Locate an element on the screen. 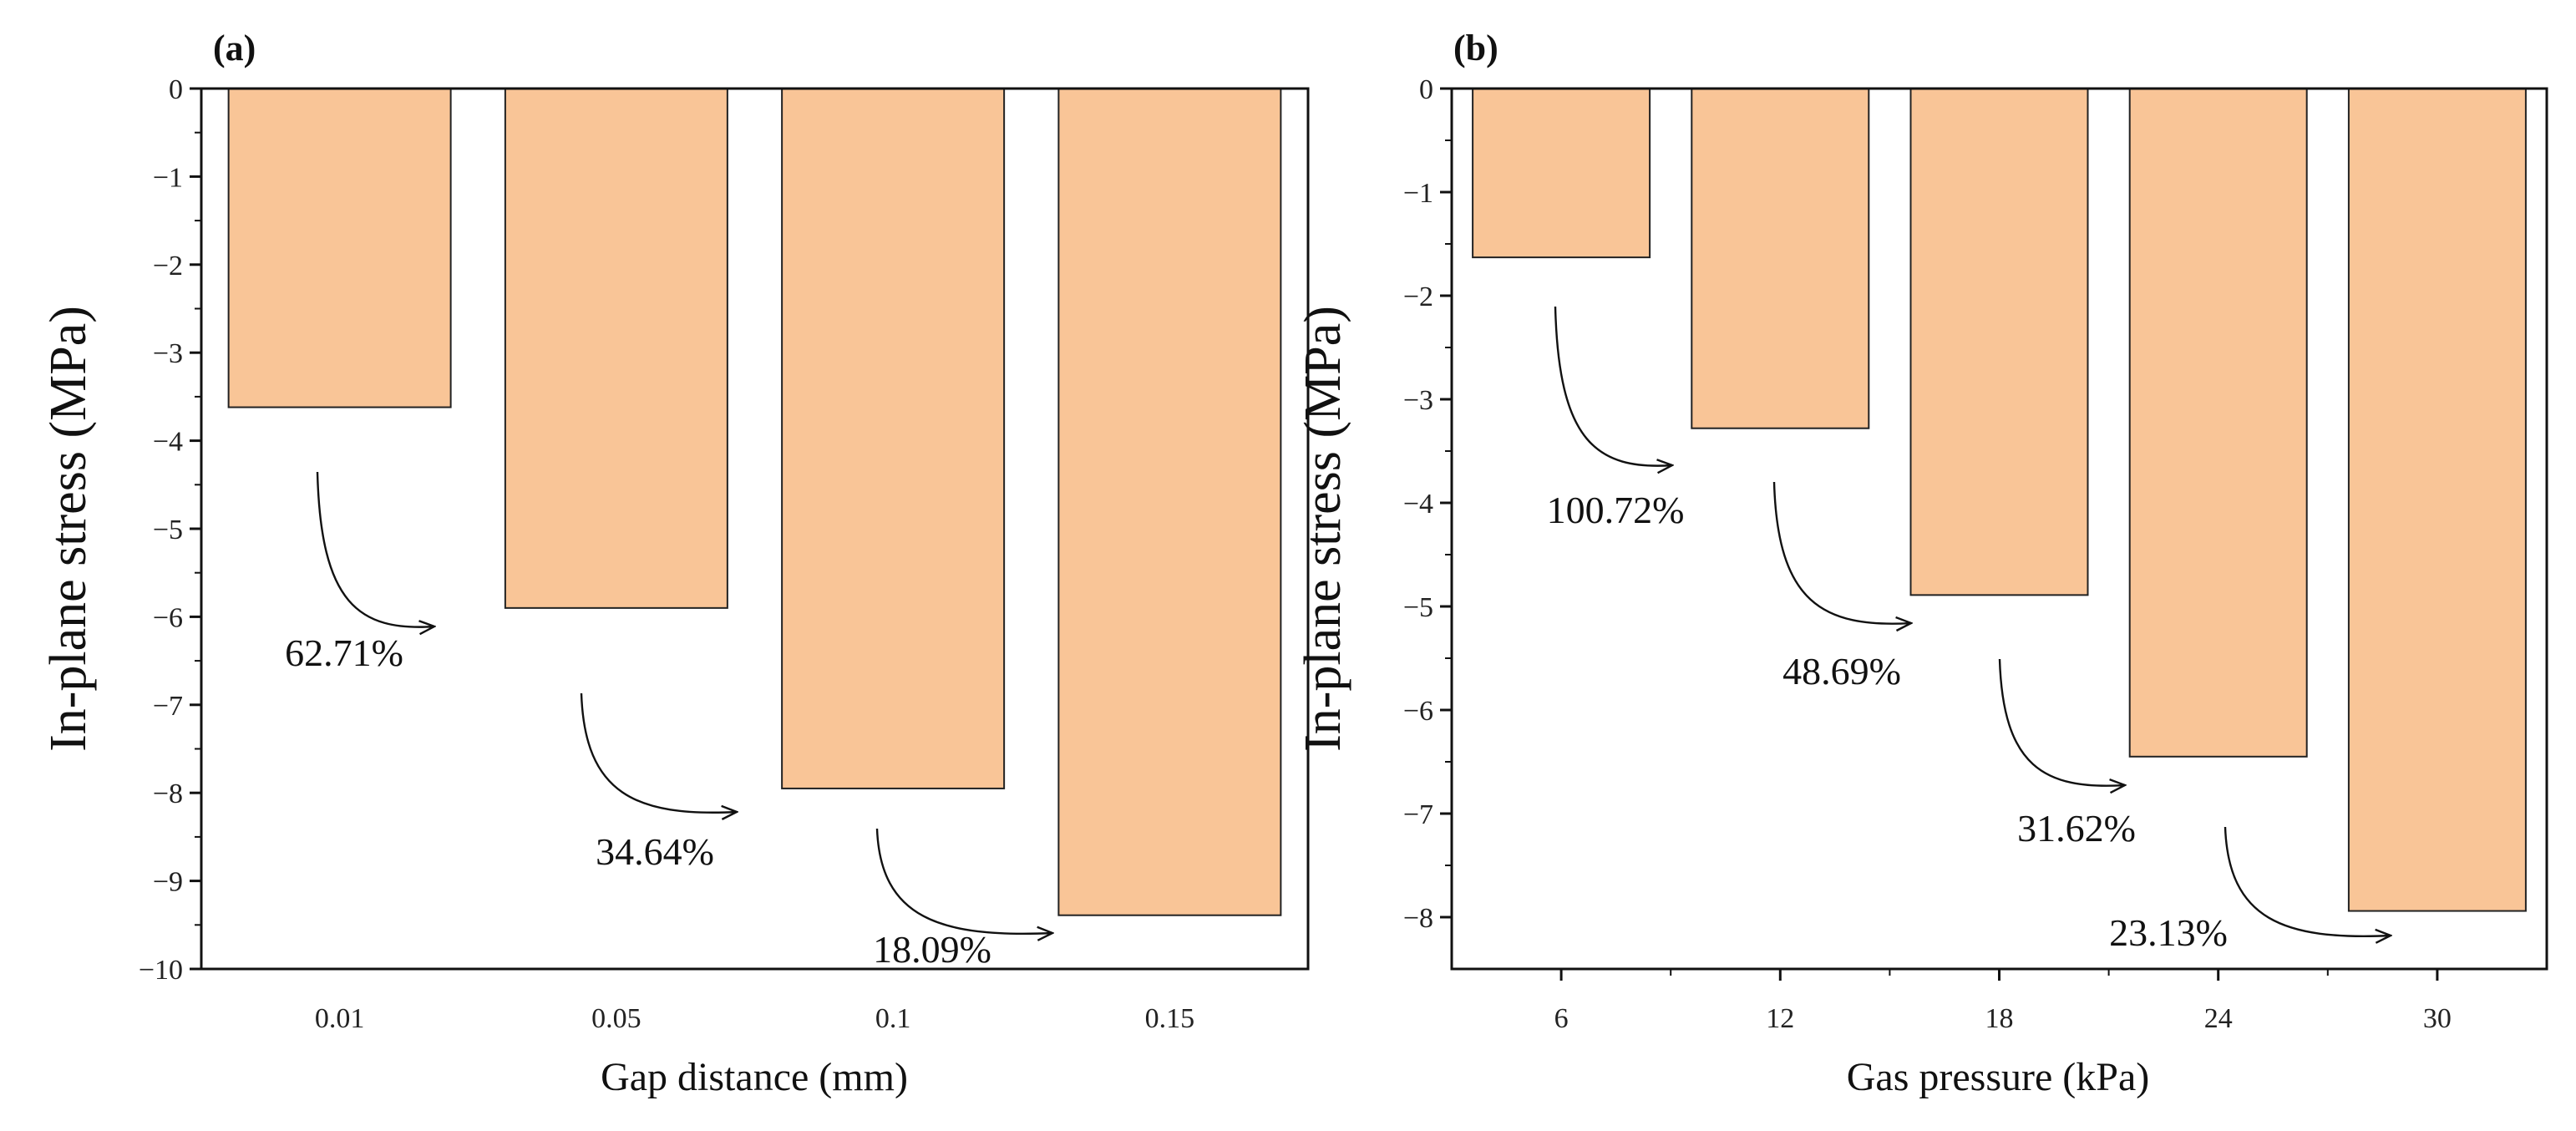  panel-a-ytick-label: −8 is located at coordinates (168, 794).